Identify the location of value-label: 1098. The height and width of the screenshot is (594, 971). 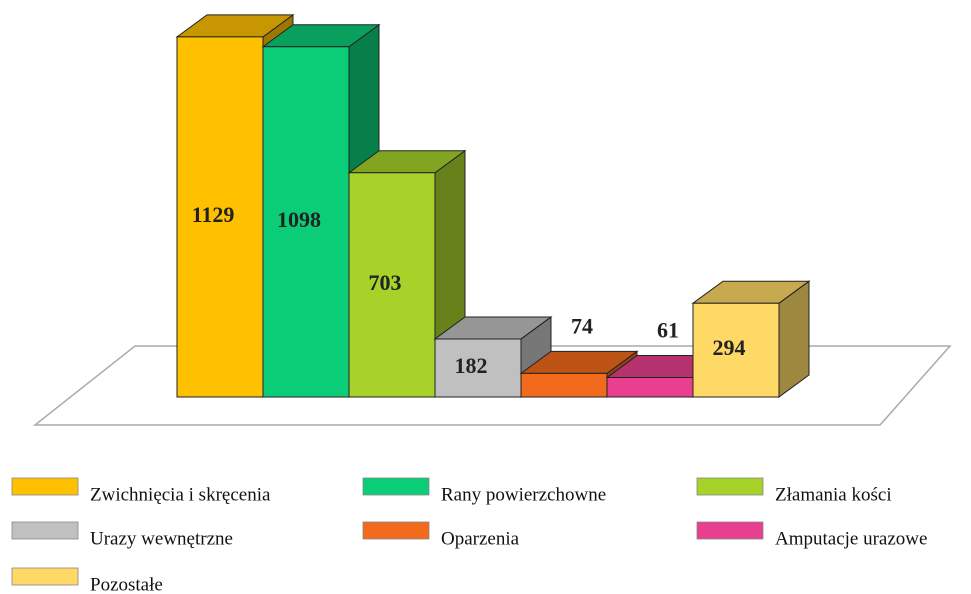
(299, 219).